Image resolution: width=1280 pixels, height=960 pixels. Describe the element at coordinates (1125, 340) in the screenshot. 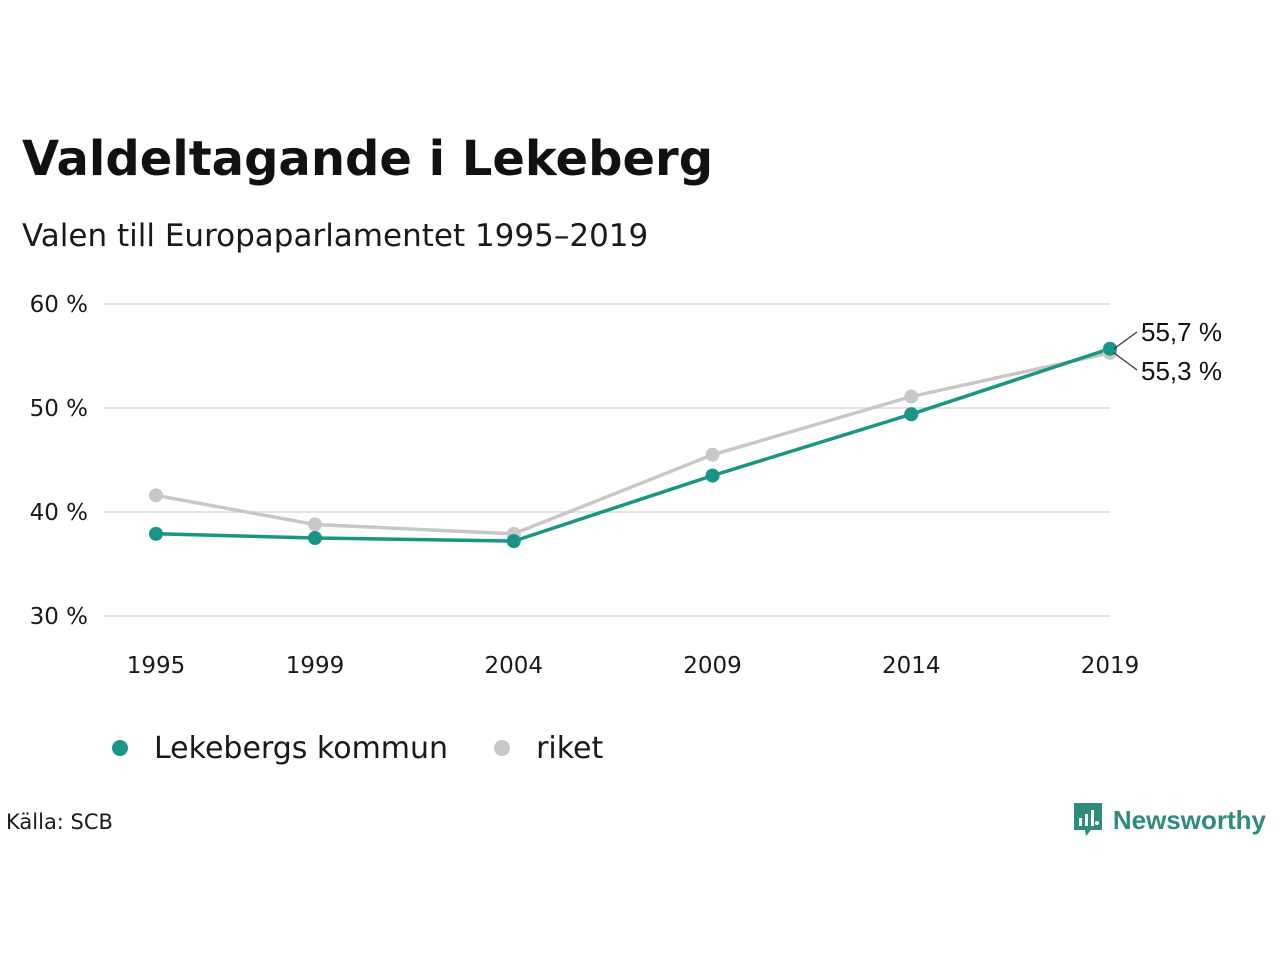

I see `end-label-leader-lekebergs-kommun` at that location.